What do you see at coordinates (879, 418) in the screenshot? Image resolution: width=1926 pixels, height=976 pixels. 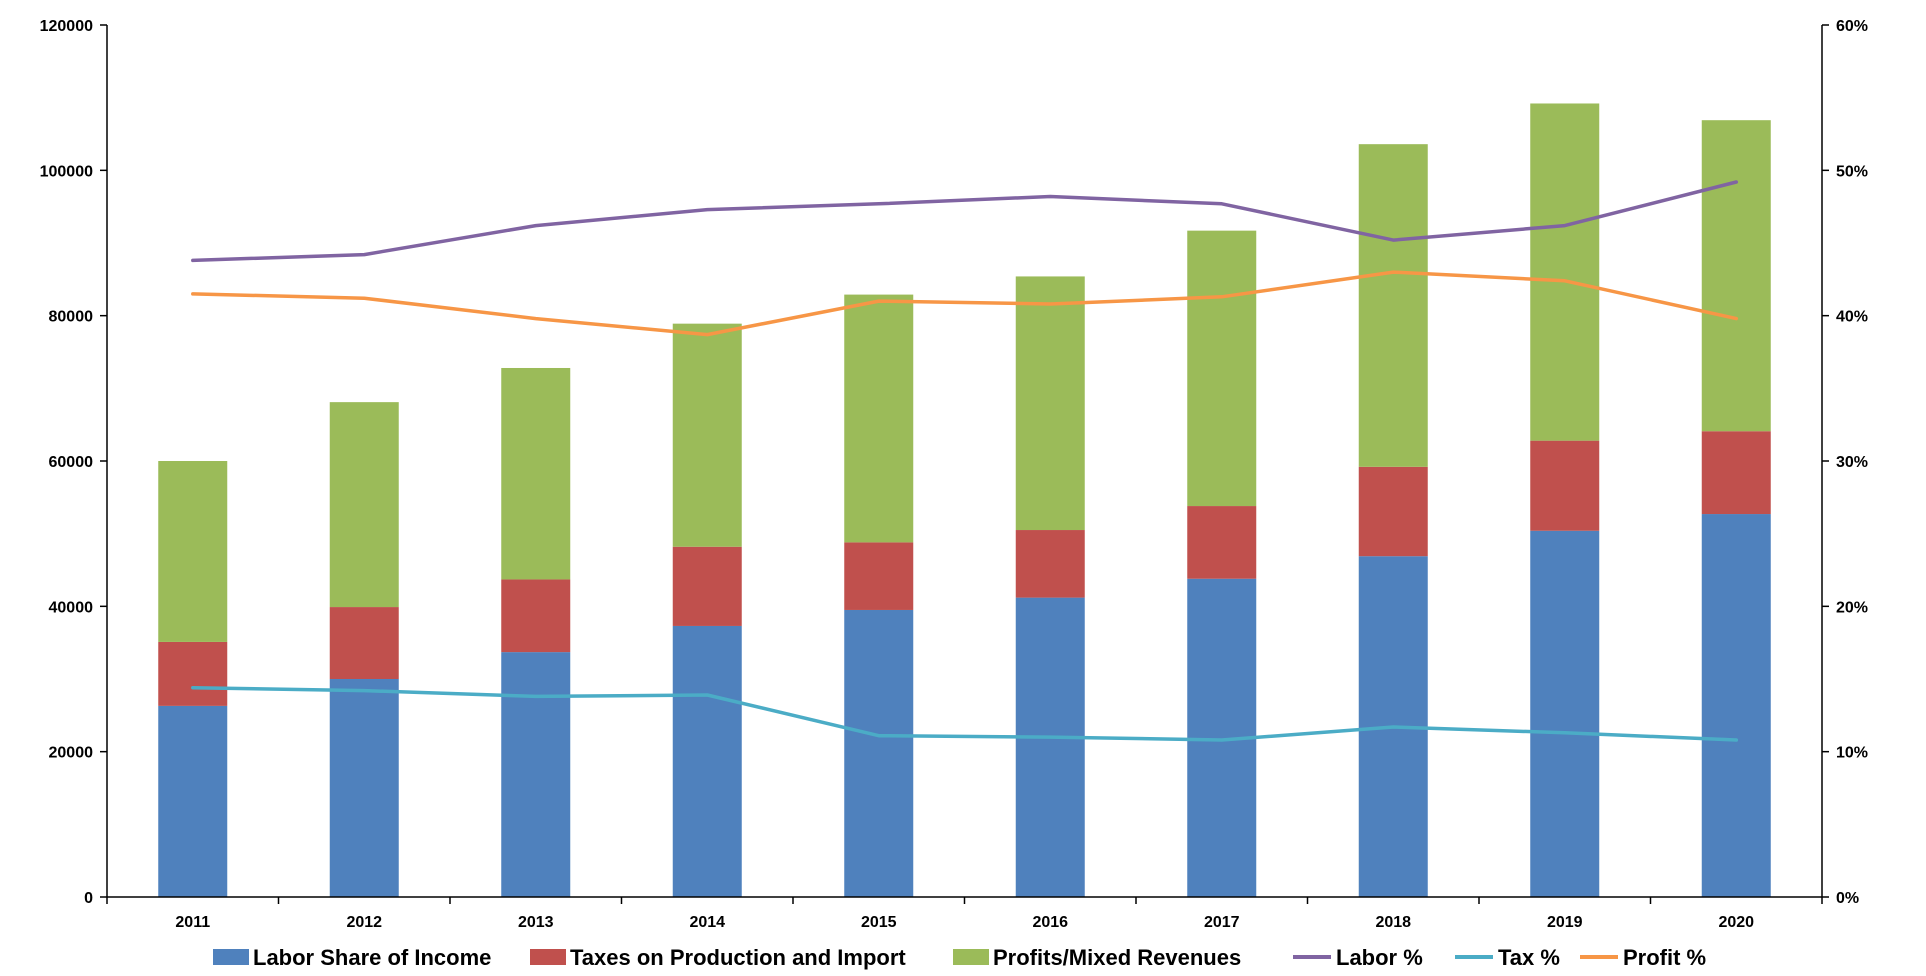 I see `bar-profits-mixed-revenues-2015` at bounding box center [879, 418].